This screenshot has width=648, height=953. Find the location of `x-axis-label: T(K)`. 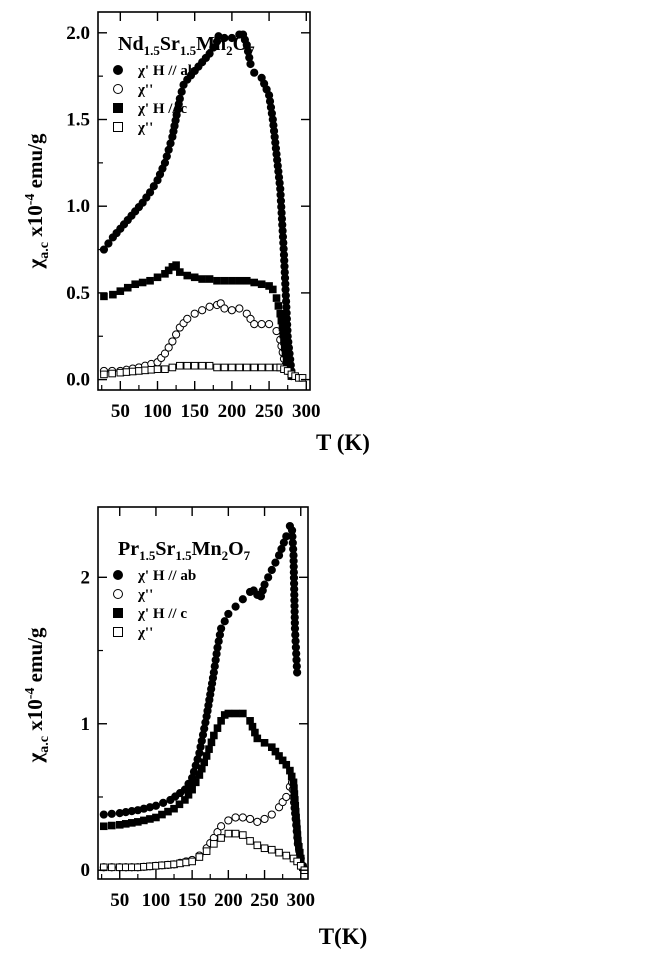

x-axis-label: T(K) is located at coordinates (343, 936).